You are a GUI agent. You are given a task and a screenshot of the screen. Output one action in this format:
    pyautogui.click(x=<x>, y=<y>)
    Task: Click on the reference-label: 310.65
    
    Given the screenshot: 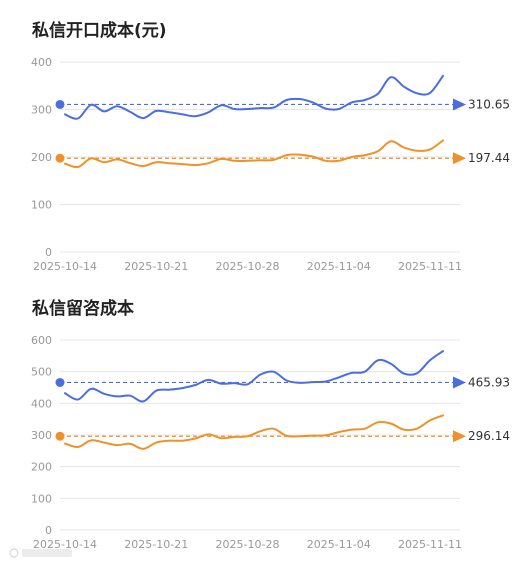 What is the action you would take?
    pyautogui.click(x=489, y=104)
    